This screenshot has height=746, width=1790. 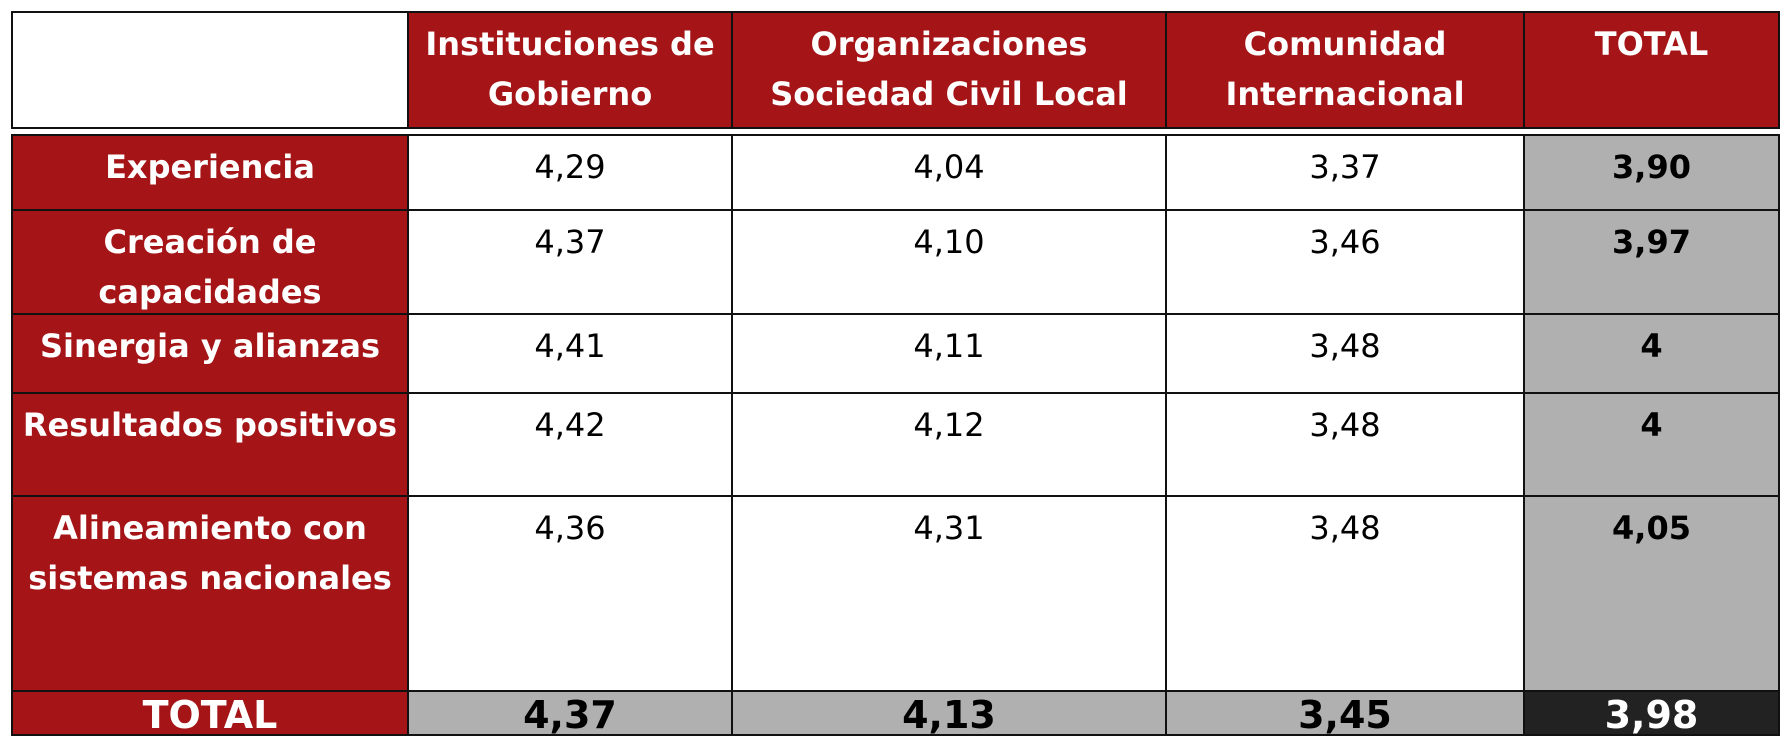 I want to click on column-header: Organizaciones Sociedad Civil Local, so click(x=949, y=70).